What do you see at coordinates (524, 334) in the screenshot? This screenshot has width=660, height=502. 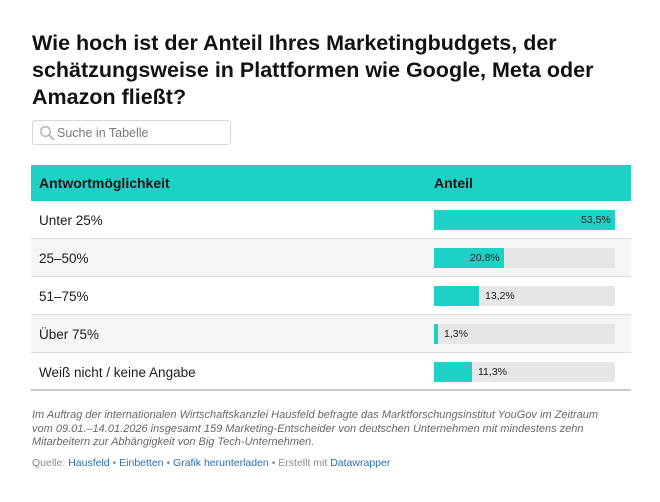 I see `bar-track: 1,3%` at bounding box center [524, 334].